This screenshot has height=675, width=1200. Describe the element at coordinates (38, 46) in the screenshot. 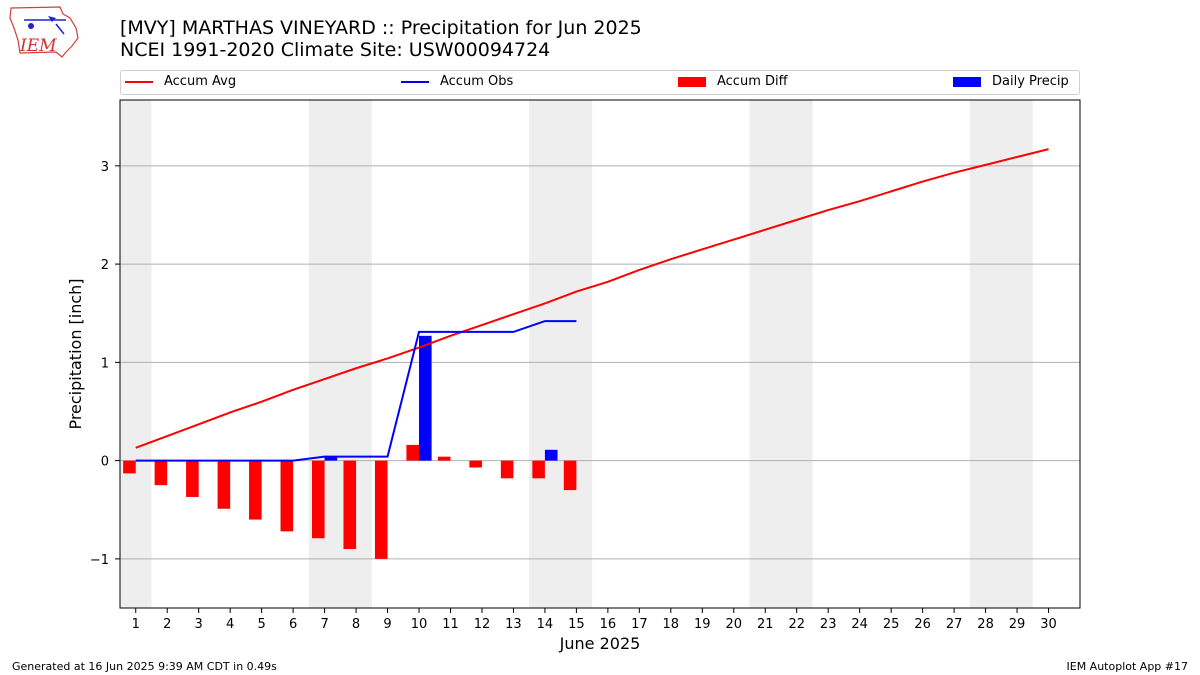

I see `logo-text: IEM` at that location.